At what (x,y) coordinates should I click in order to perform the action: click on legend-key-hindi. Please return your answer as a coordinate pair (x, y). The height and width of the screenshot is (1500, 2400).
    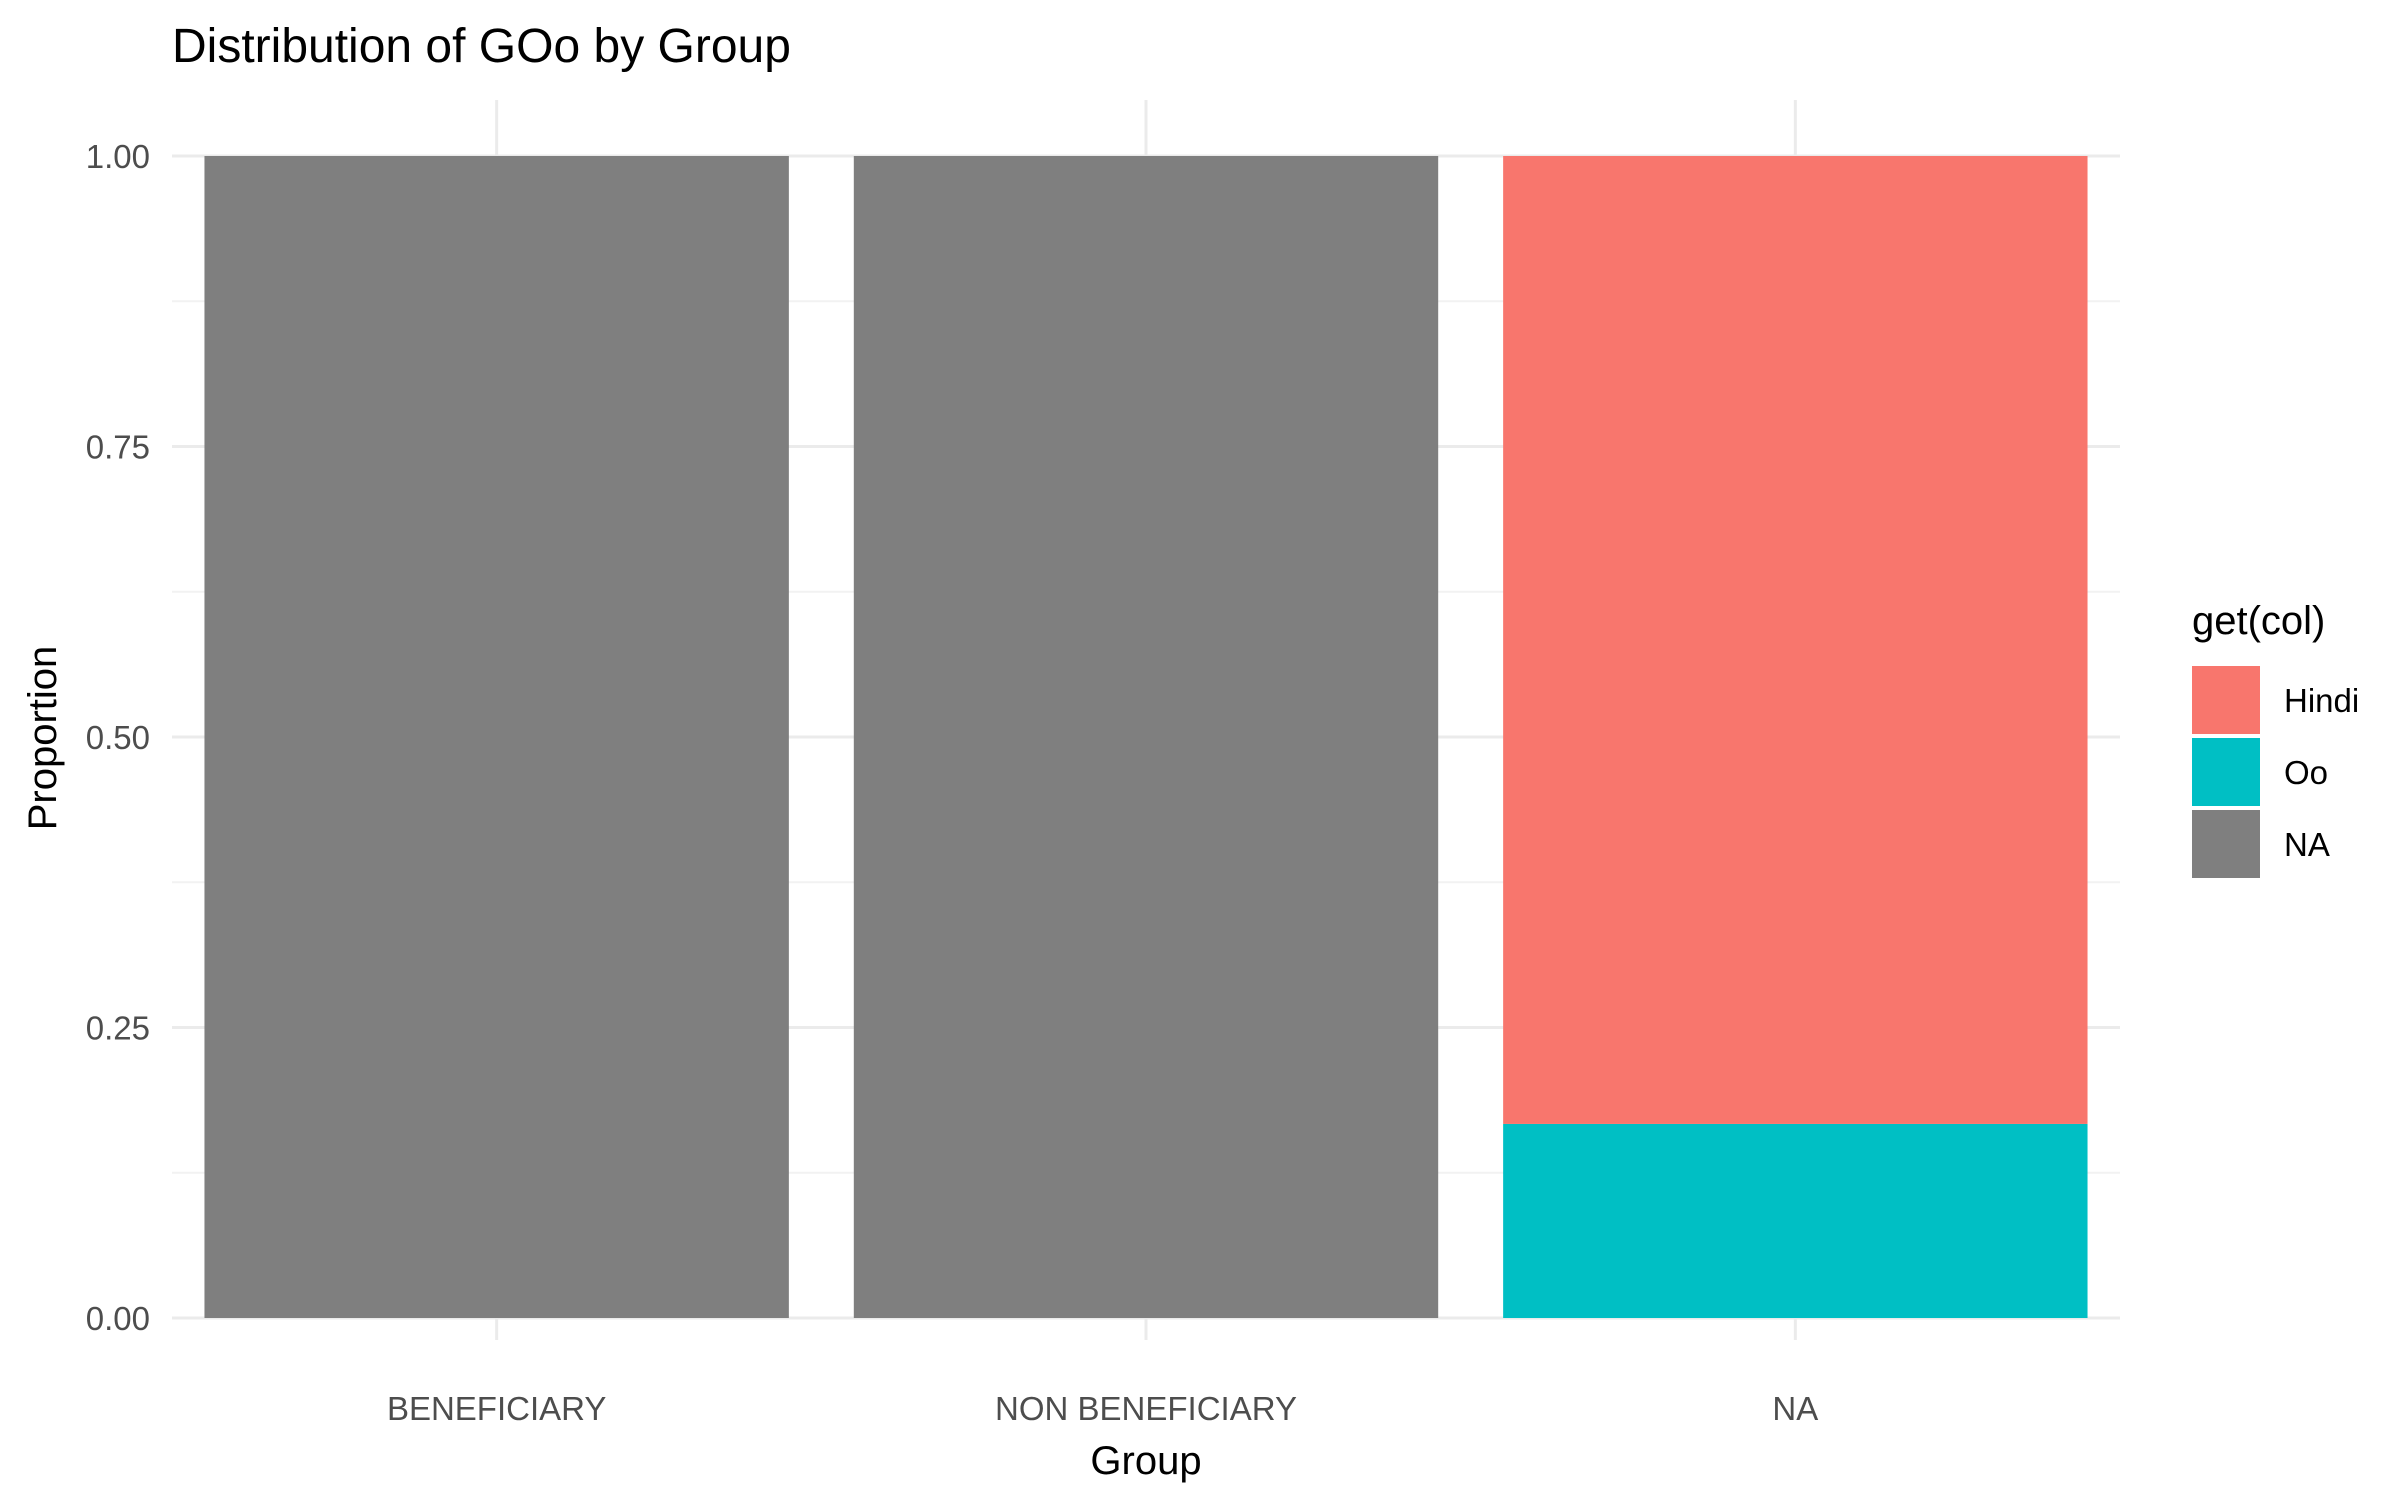
    Looking at the image, I should click on (2226, 700).